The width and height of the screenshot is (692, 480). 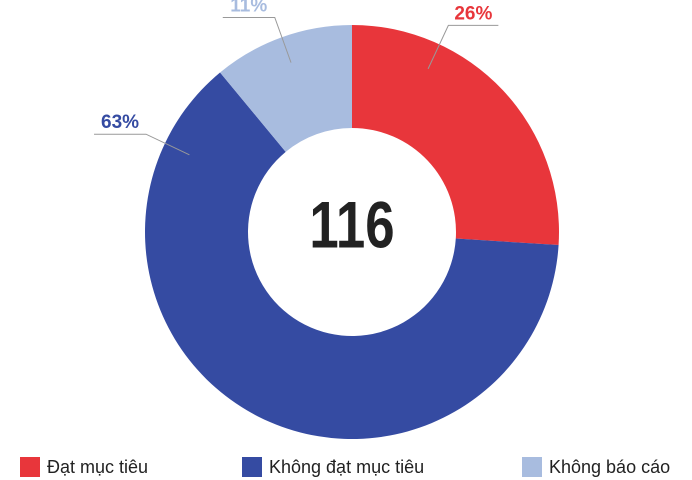 What do you see at coordinates (473, 13) in the screenshot?
I see `value-label: 26%` at bounding box center [473, 13].